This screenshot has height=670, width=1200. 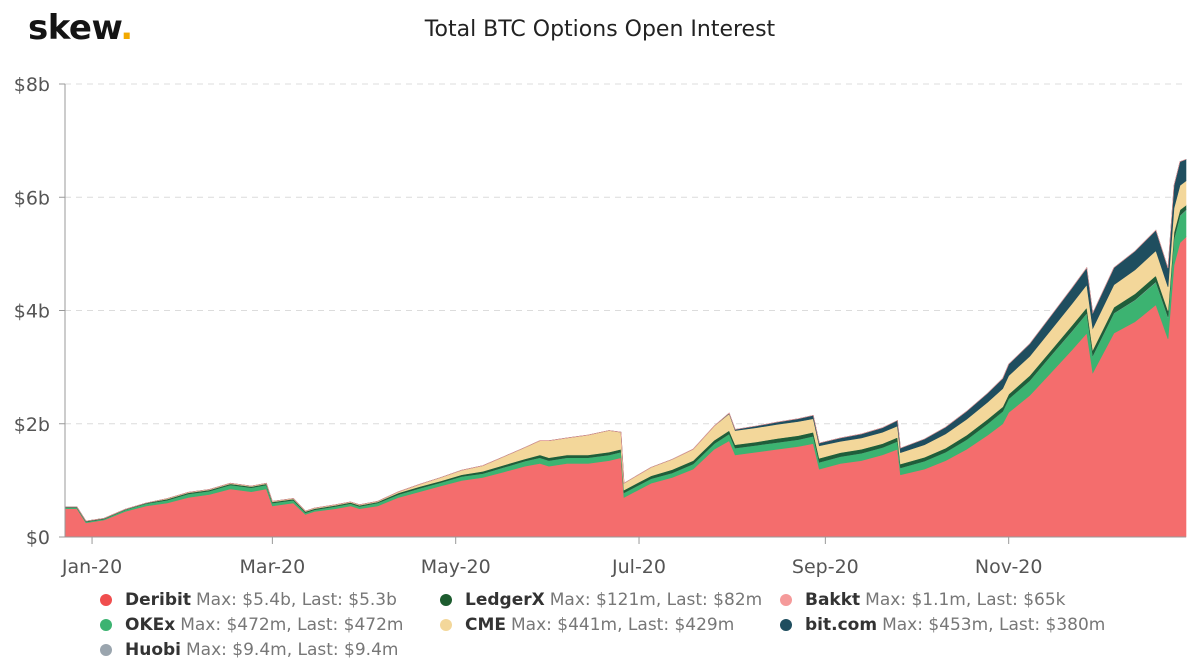 I want to click on y-tick-label: $8b, so click(x=32, y=85).